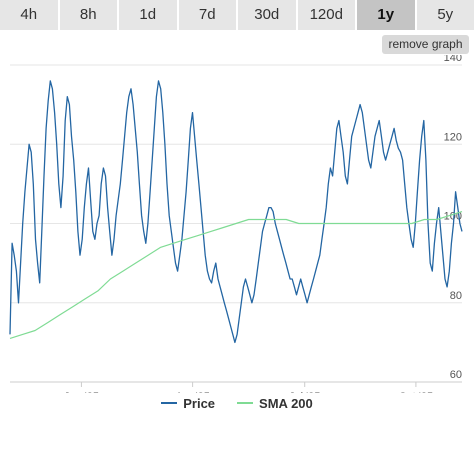 This screenshot has width=474, height=455. Describe the element at coordinates (327, 15) in the screenshot. I see `tab-120d: 120d` at that location.